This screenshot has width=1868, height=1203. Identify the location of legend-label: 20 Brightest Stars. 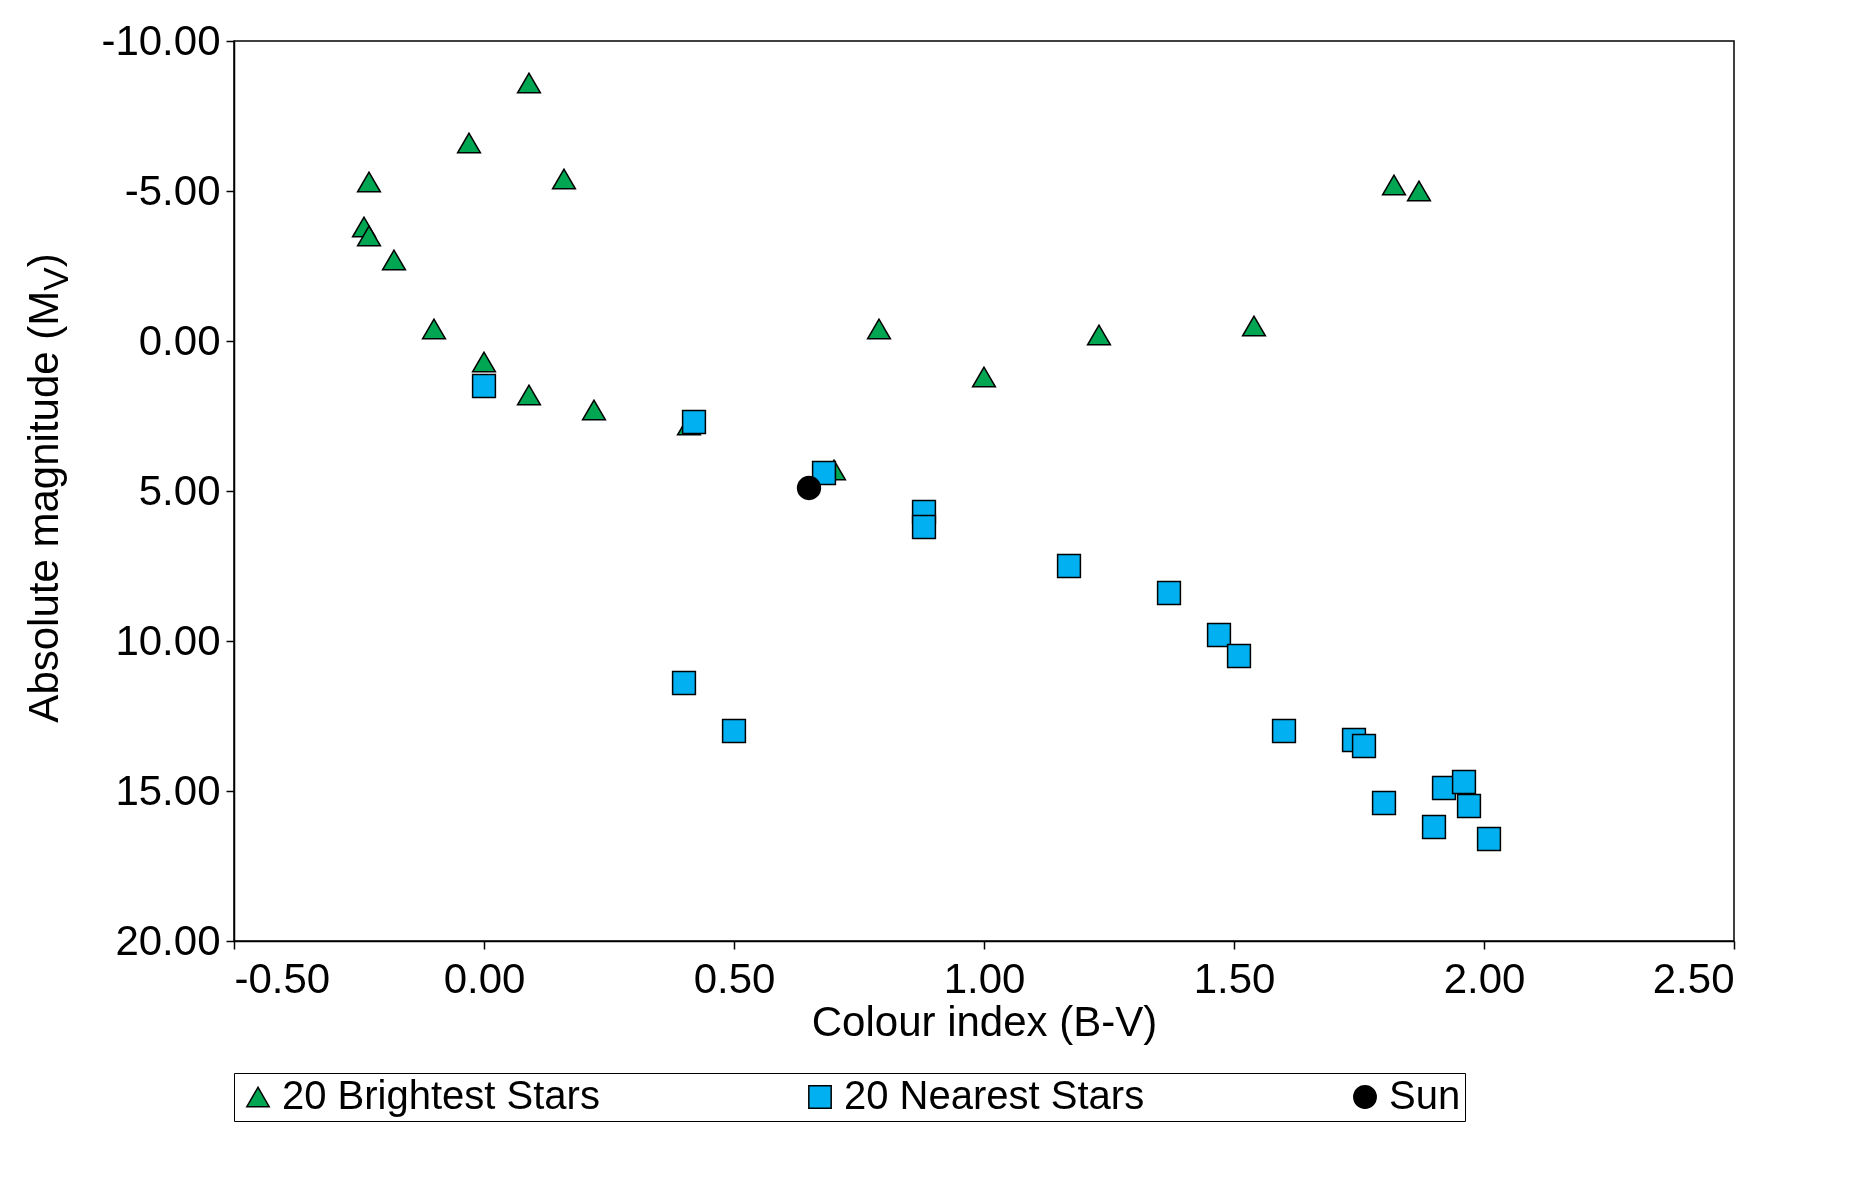
(441, 1095).